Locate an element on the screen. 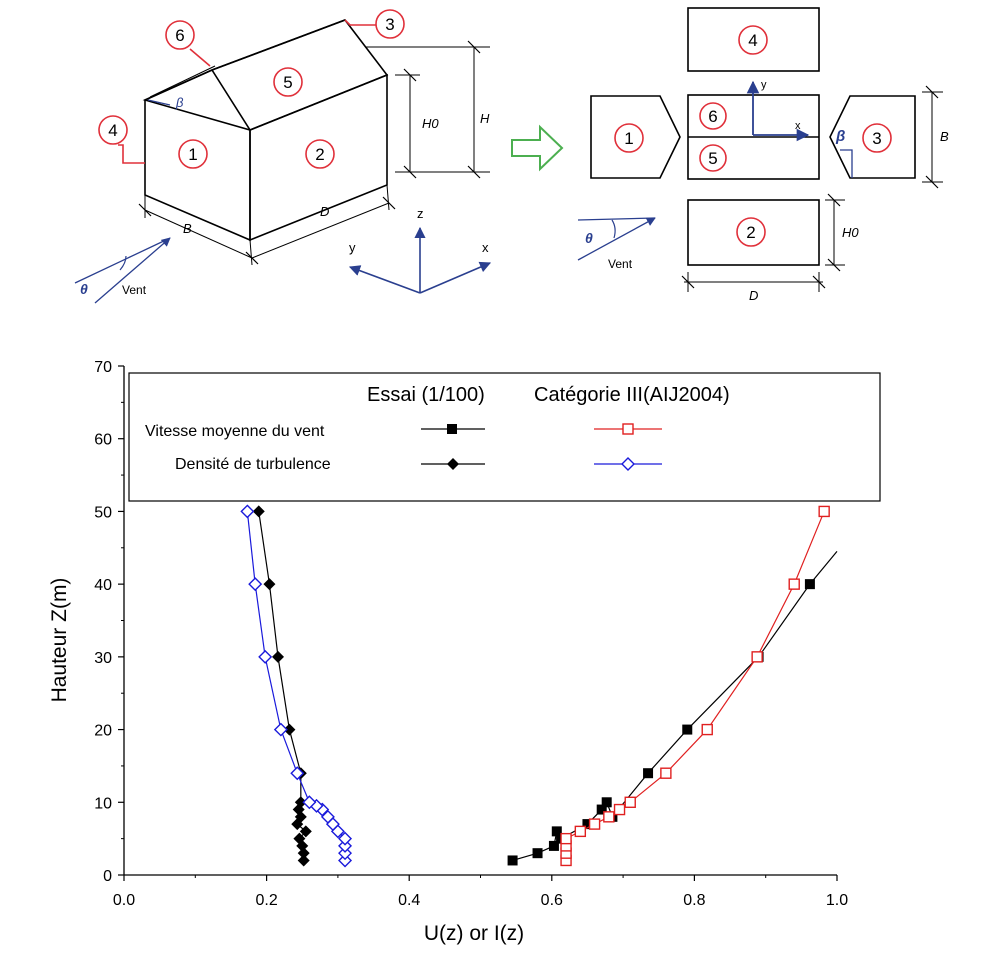  h0-label: H0 is located at coordinates (430, 123).